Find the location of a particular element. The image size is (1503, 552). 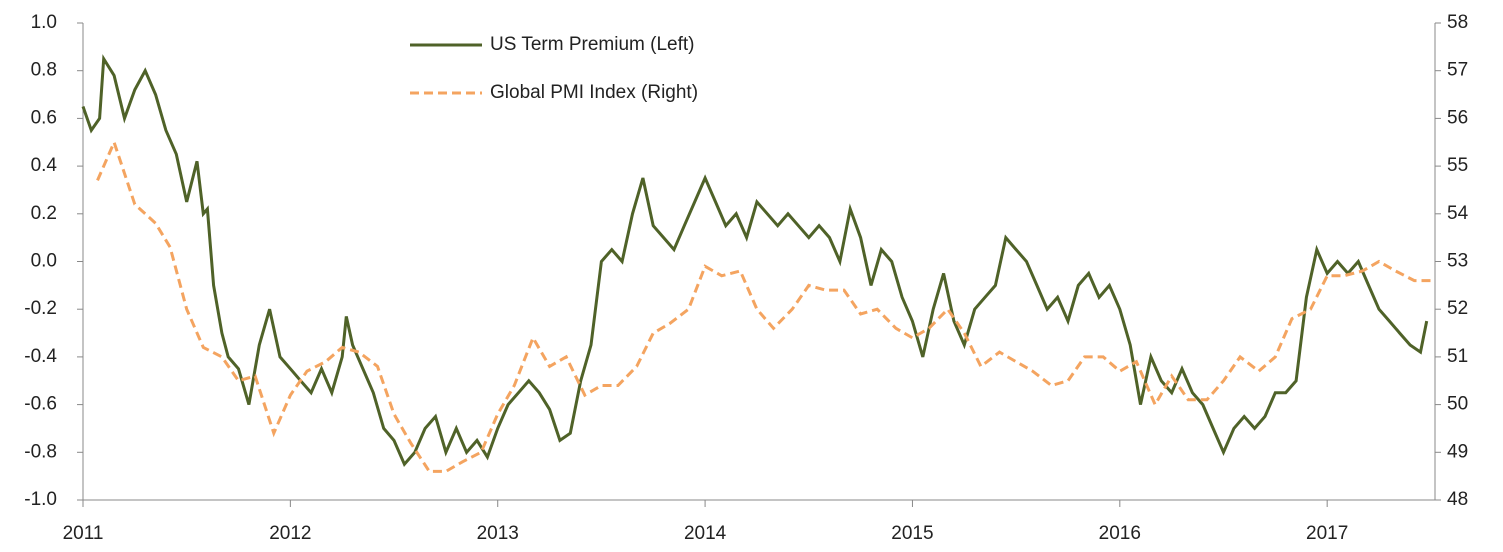

y-tick-label: -1.0 is located at coordinates (40, 499).